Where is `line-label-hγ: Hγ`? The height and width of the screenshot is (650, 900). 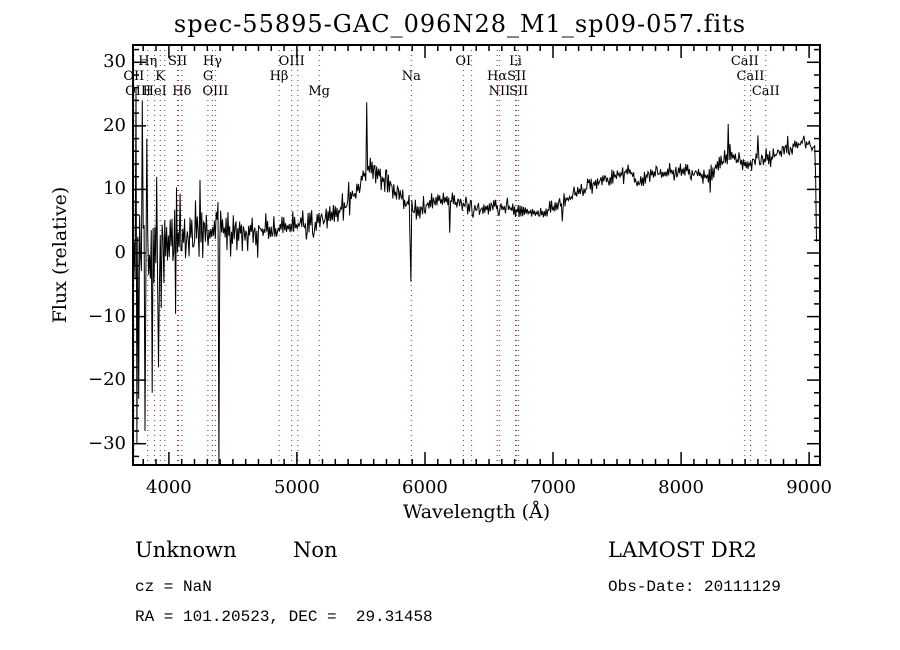 line-label-hγ: Hγ is located at coordinates (212, 61).